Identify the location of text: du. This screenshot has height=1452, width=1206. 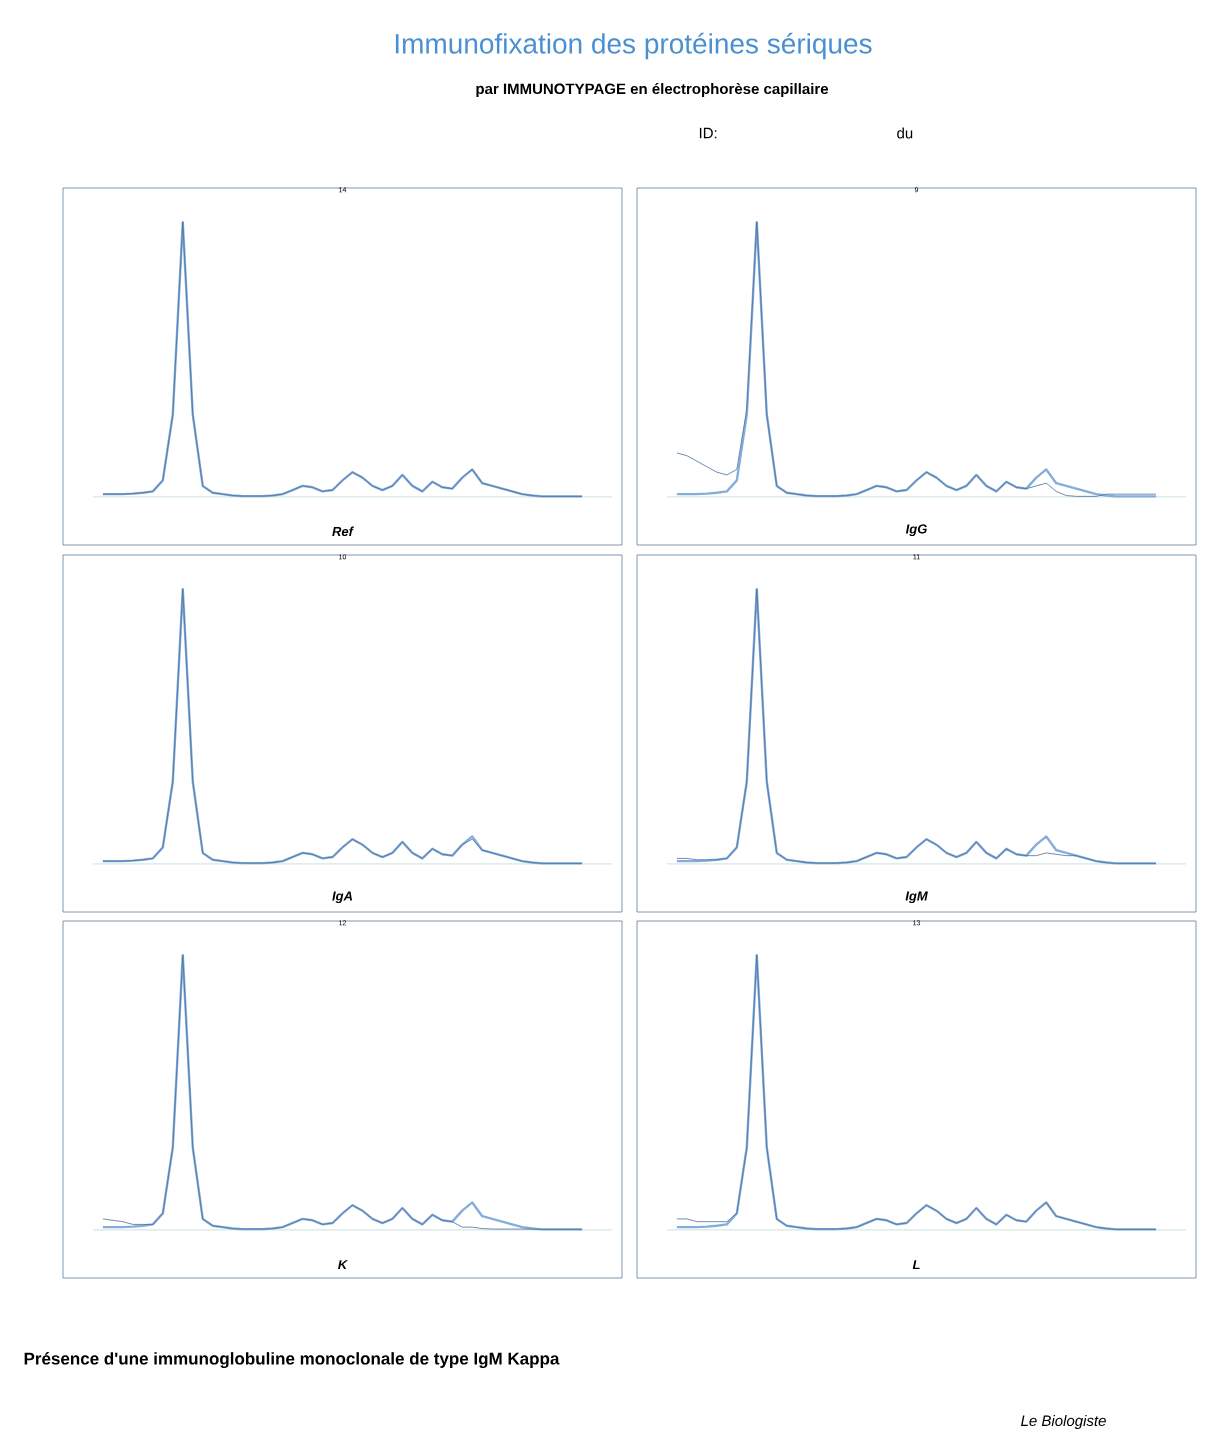
(905, 133).